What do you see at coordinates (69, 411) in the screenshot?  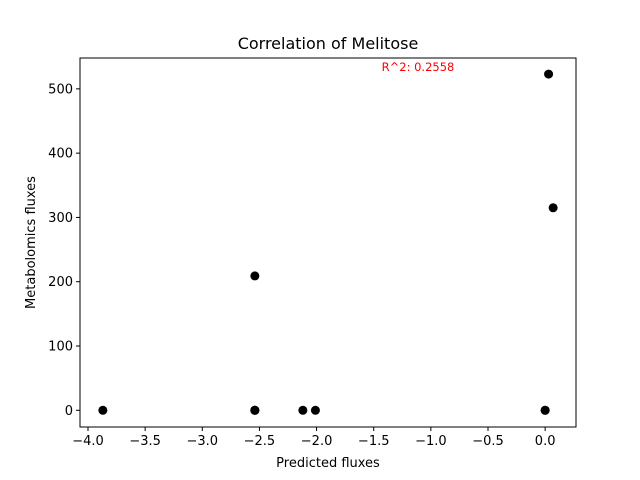 I see `y-tick-label: 0` at bounding box center [69, 411].